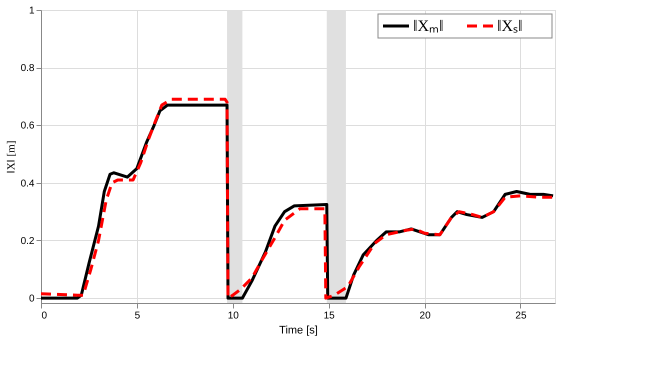 Image resolution: width=664 pixels, height=388 pixels. What do you see at coordinates (31, 299) in the screenshot?
I see `y-tick-label: 0` at bounding box center [31, 299].